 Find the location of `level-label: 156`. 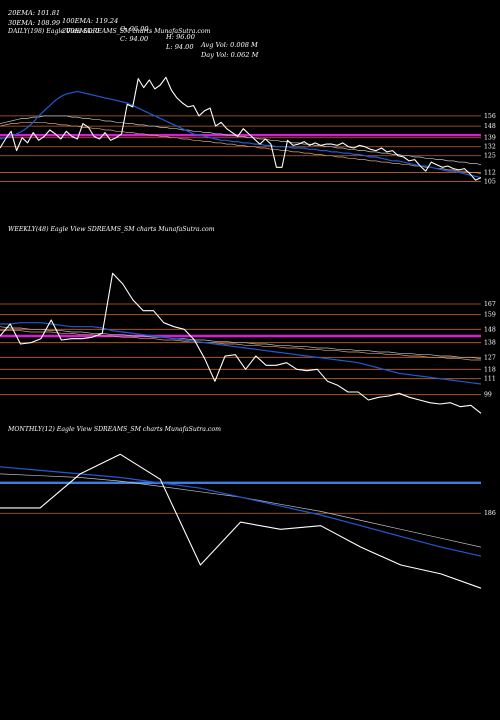

level-label: 156 is located at coordinates (490, 116).